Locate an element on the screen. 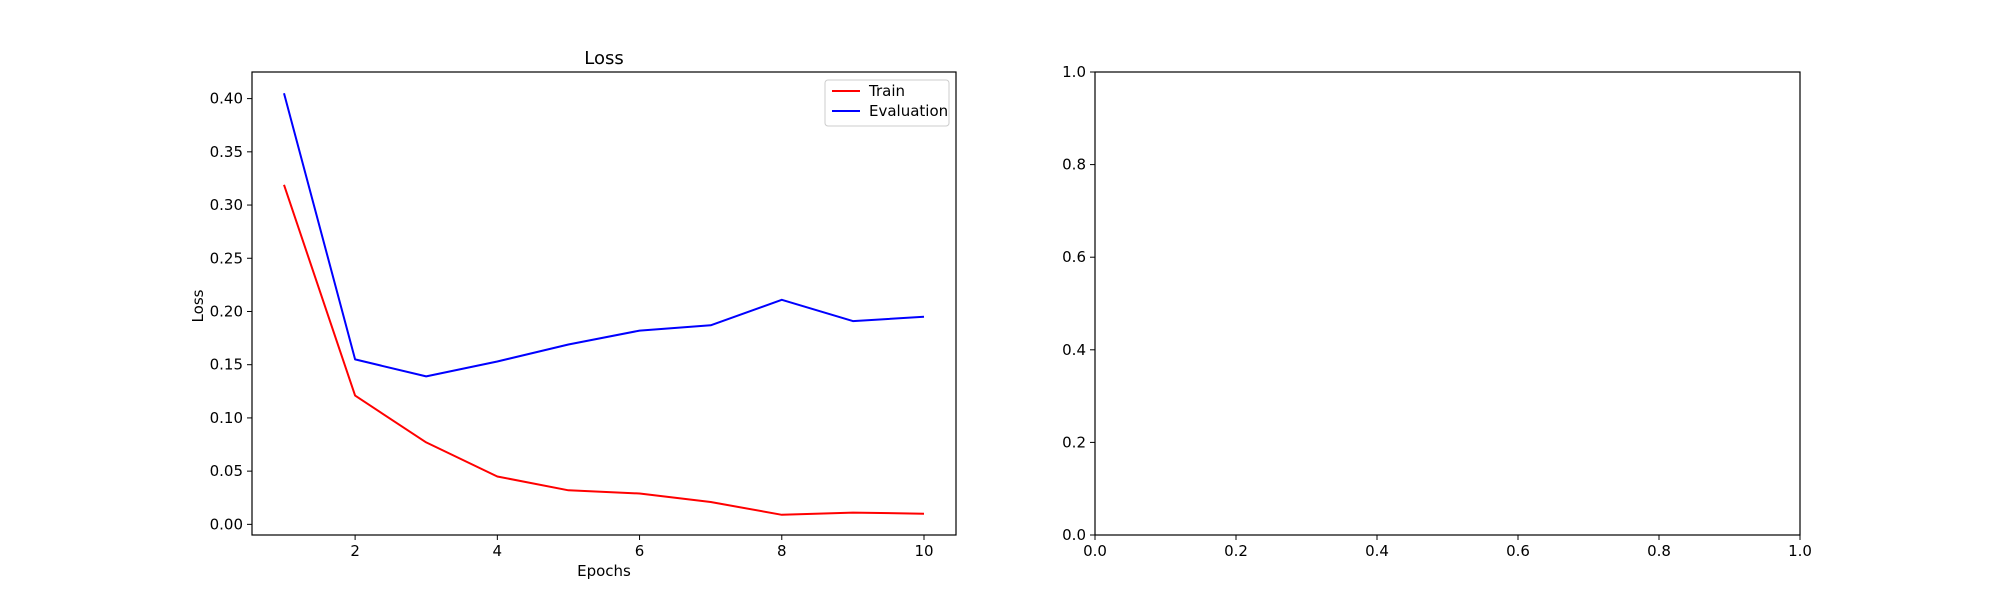  y-tick-label: 1.0 is located at coordinates (1074, 72).